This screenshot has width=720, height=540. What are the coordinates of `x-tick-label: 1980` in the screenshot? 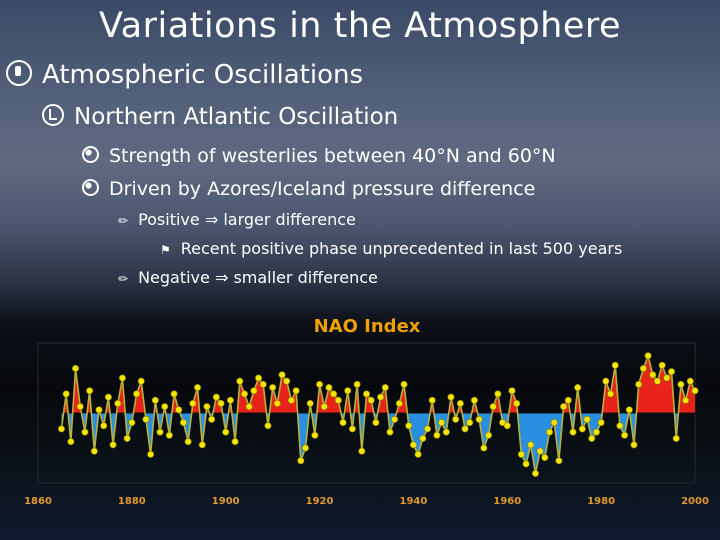 It's located at (601, 501).